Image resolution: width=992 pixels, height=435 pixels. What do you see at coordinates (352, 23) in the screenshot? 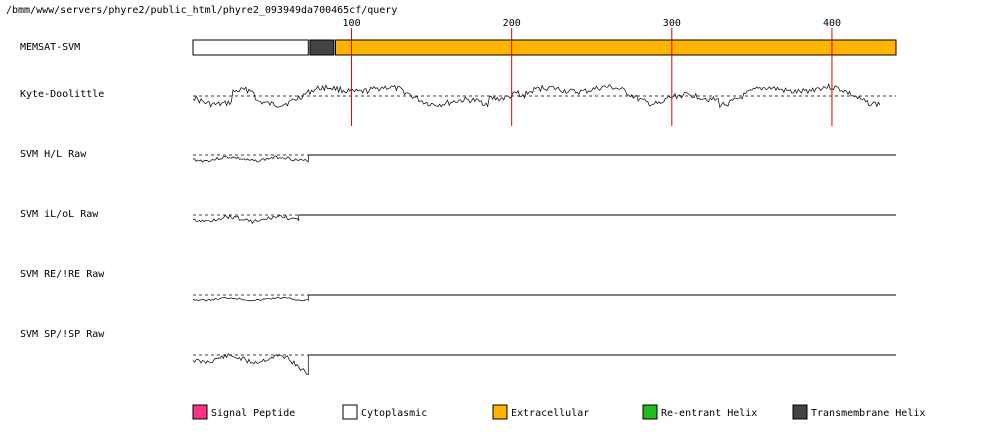
I see `ruler-tick-100: 100` at bounding box center [352, 23].